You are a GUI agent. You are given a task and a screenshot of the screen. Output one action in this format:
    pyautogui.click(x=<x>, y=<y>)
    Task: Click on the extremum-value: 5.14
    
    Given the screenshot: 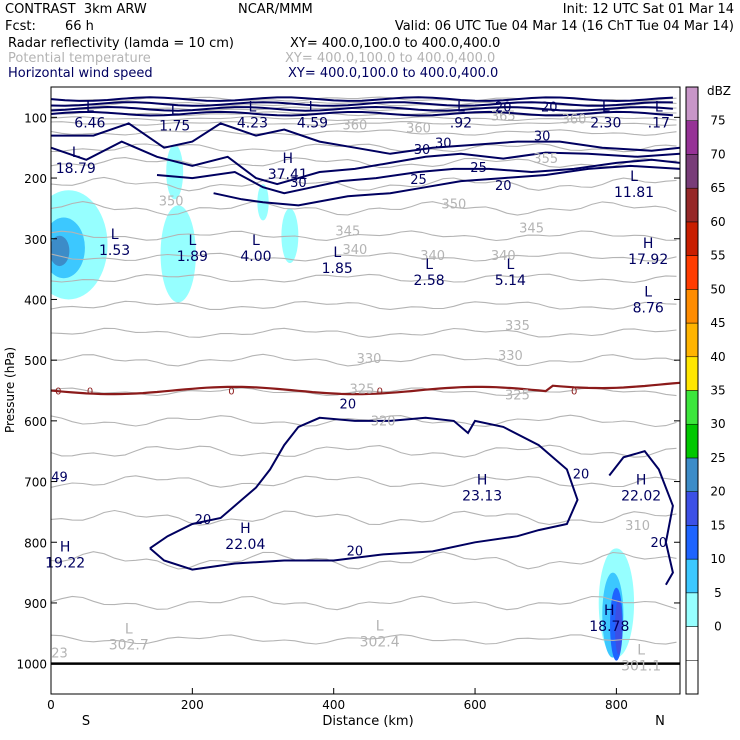 What is the action you would take?
    pyautogui.click(x=510, y=281)
    